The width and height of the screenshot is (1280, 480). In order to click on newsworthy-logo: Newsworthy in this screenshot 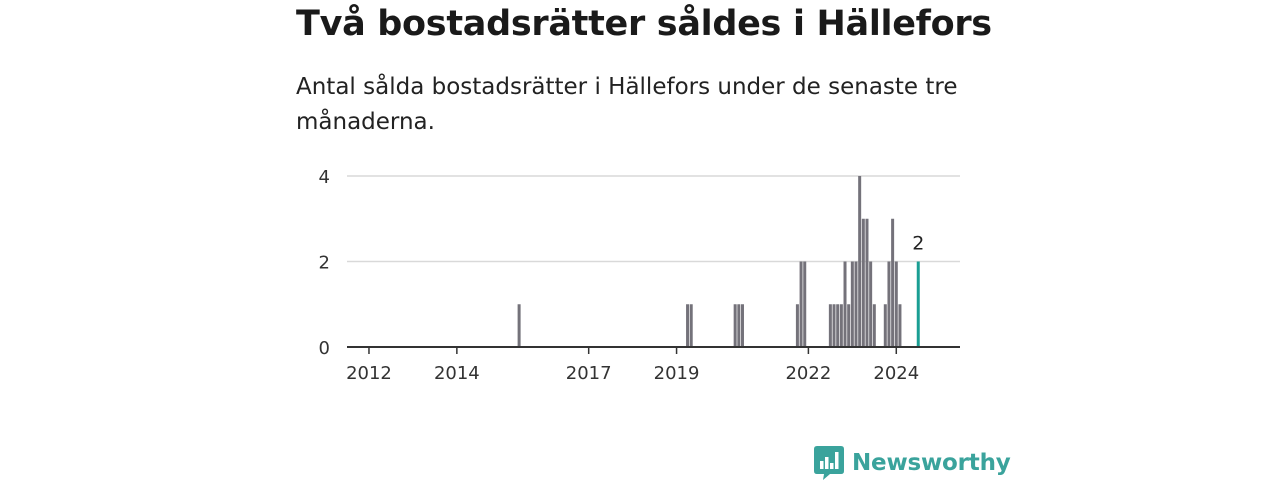, I will do `click(912, 463)`.